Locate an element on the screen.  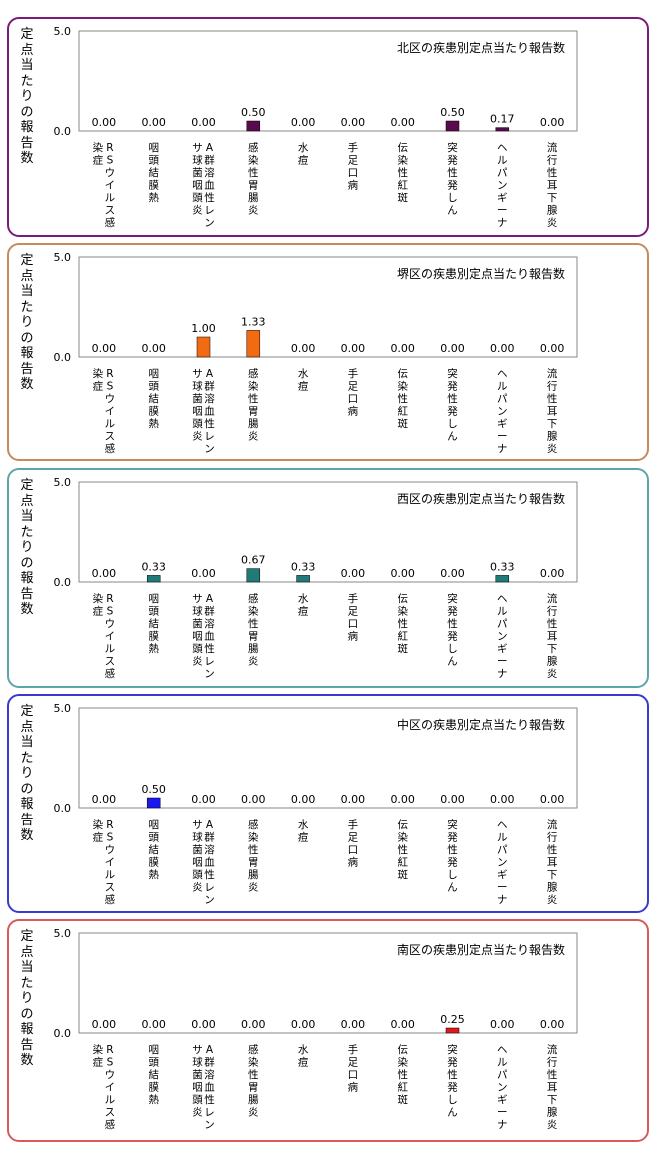
svg-text: 感 is located at coordinates (110, 222).